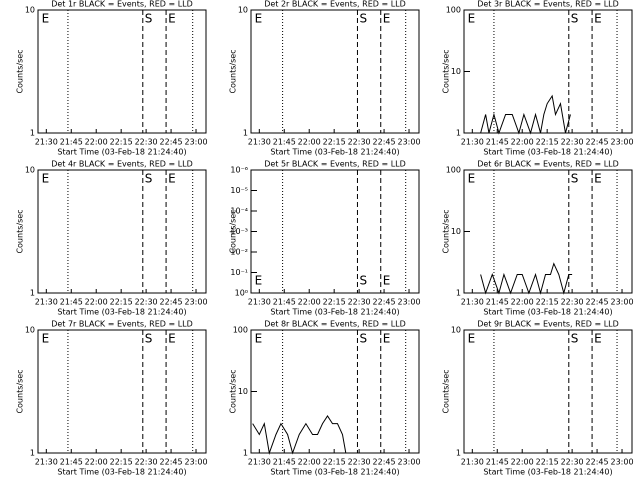 The width and height of the screenshot is (640, 480). What do you see at coordinates (335, 4) in the screenshot?
I see `panel-title: Det 2r BLACK = Events, RED = LLD` at bounding box center [335, 4].